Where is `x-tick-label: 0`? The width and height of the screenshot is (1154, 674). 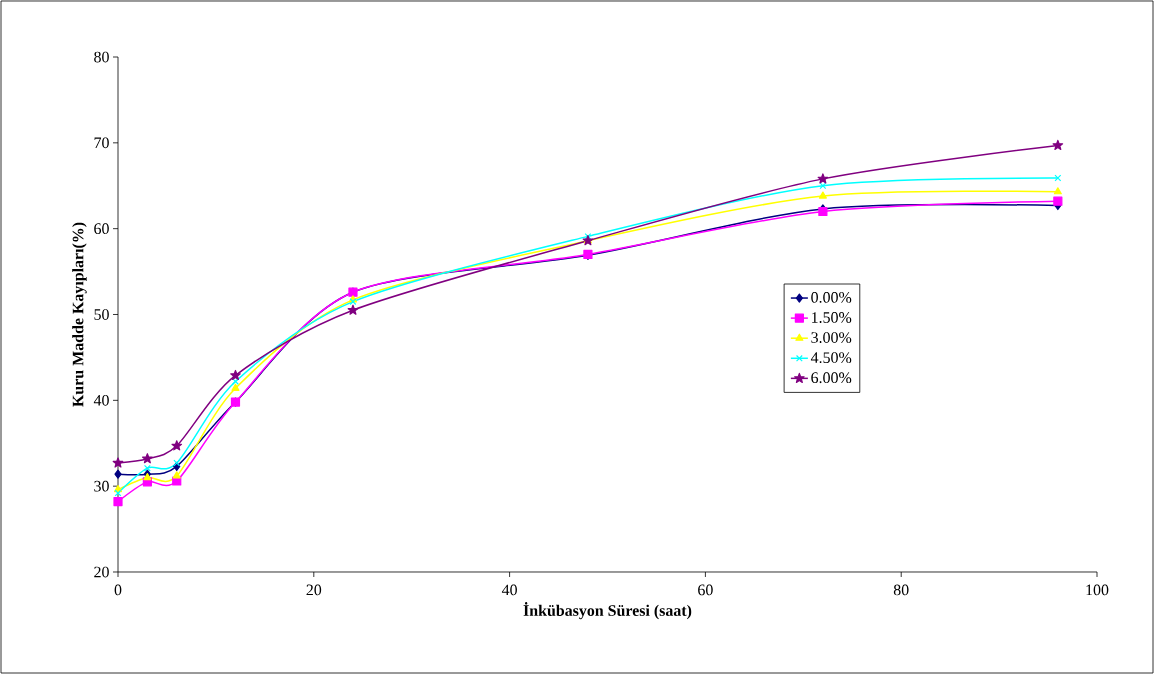 x-tick-label: 0 is located at coordinates (118, 590).